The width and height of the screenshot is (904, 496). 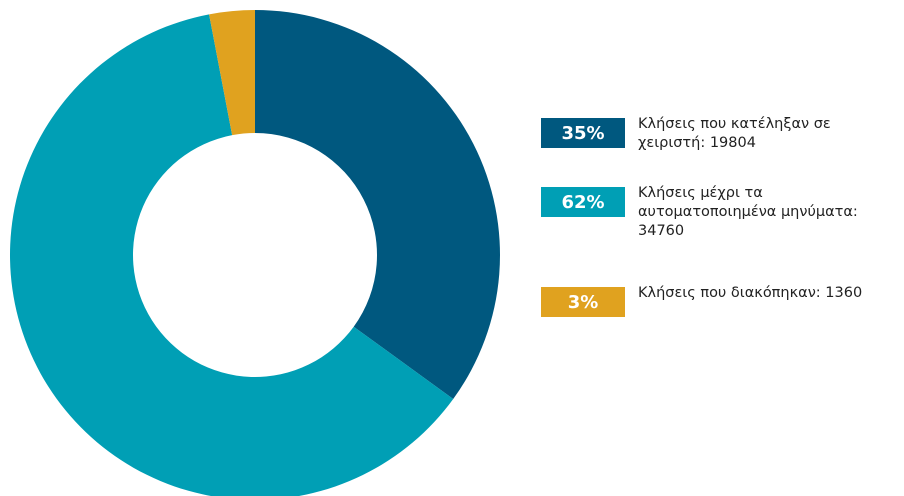 I want to click on legend-badge: 3%, so click(x=583, y=302).